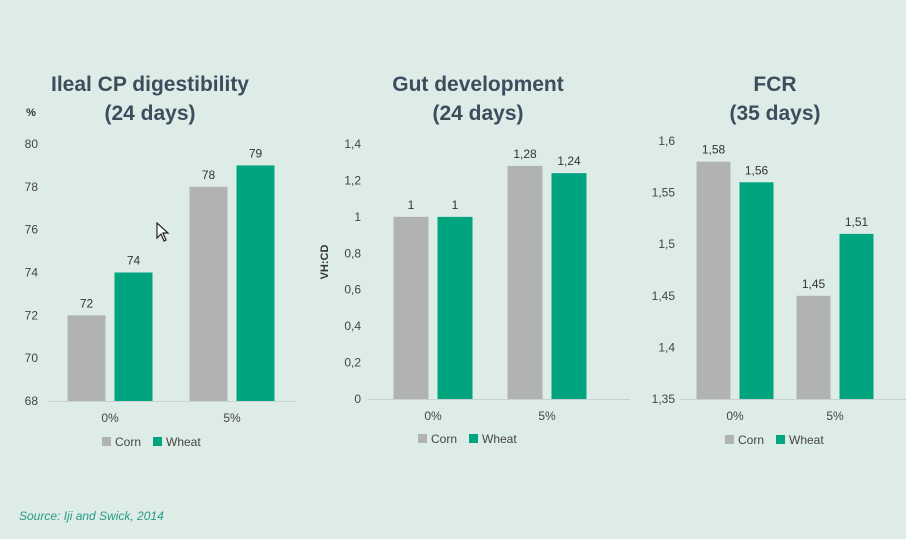 The image size is (906, 539). Describe the element at coordinates (664, 193) in the screenshot. I see `y-tick-label: 1,55` at that location.